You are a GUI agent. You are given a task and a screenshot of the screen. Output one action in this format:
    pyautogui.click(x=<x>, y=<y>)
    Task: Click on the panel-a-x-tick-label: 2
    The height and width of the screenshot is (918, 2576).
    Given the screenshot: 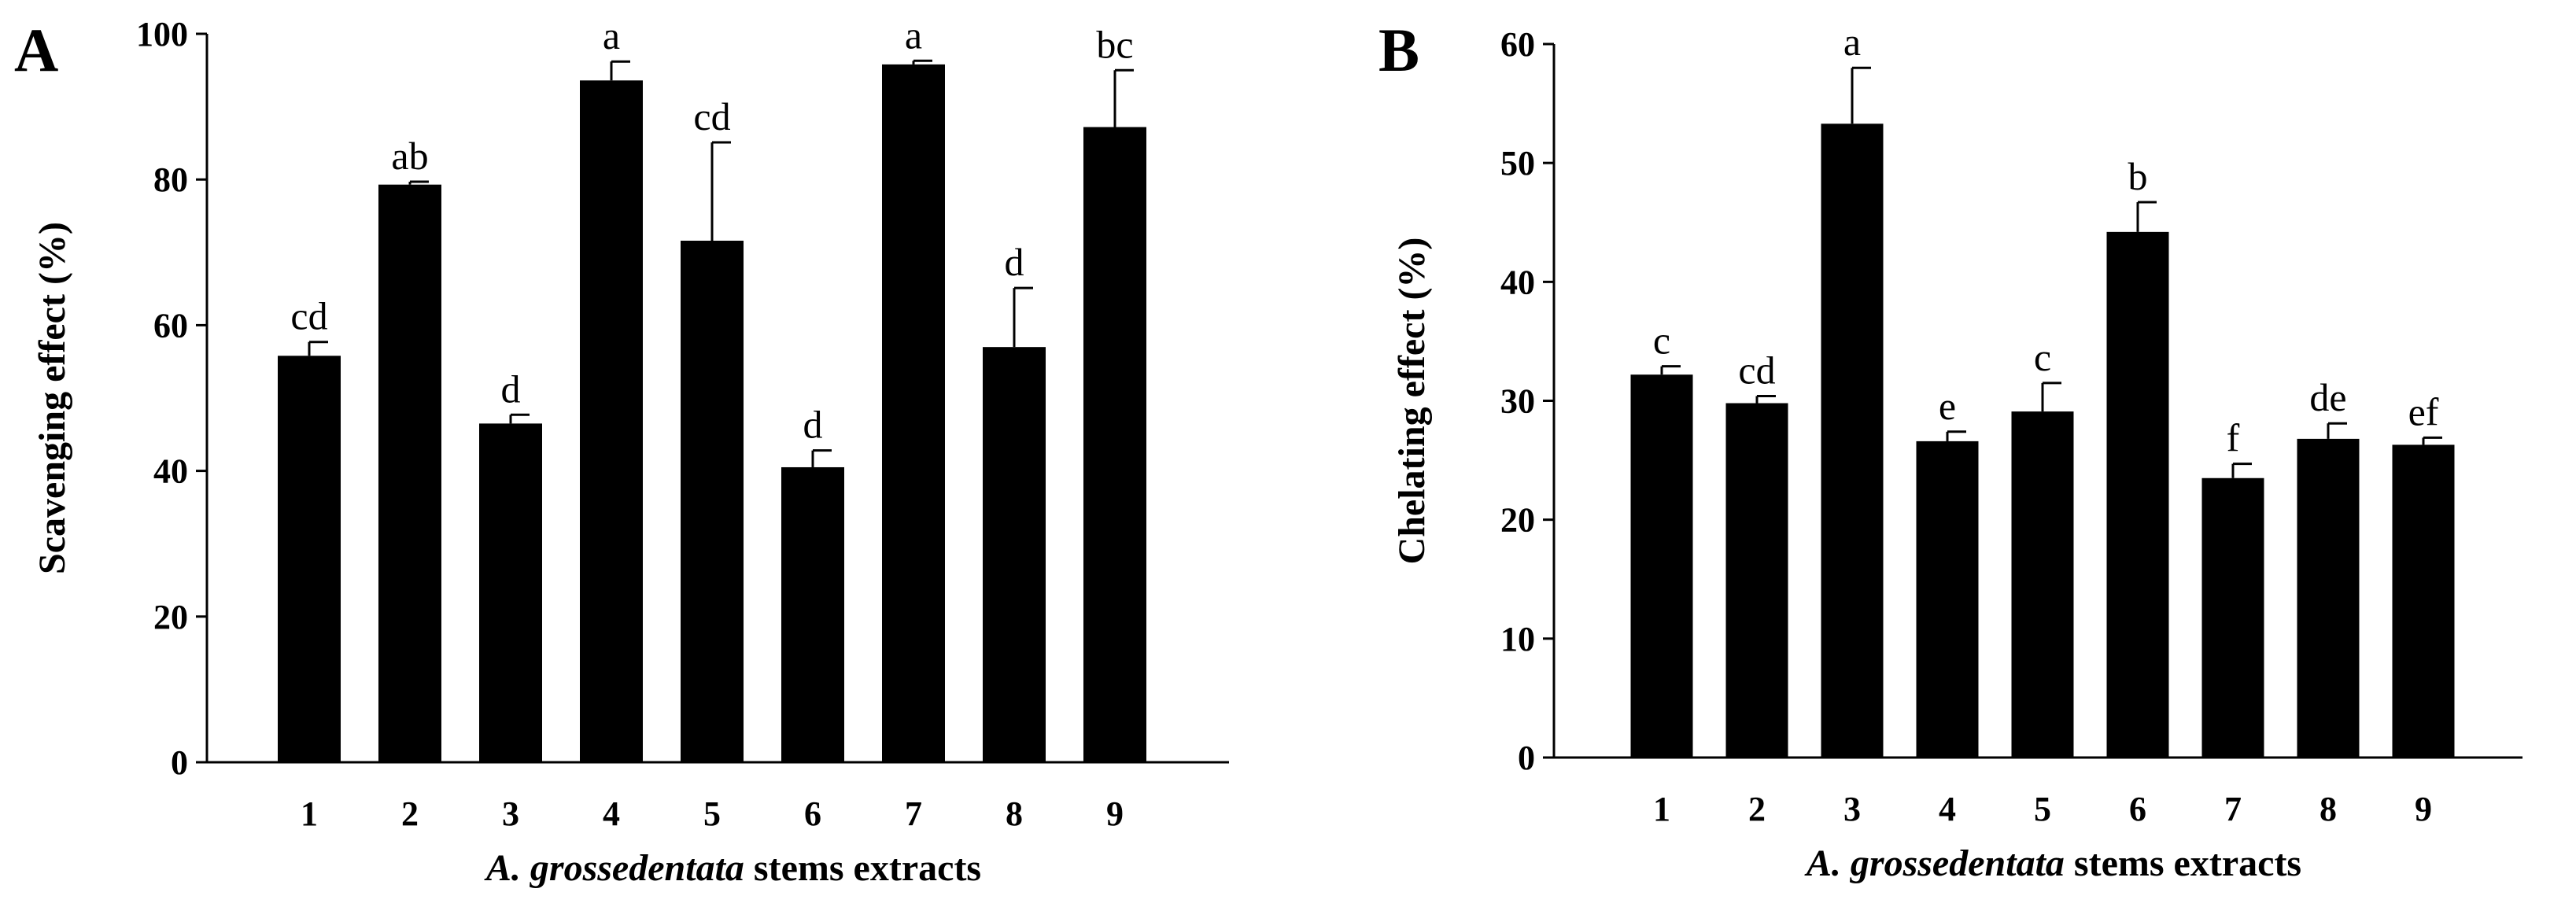 What is the action you would take?
    pyautogui.click(x=410, y=813)
    